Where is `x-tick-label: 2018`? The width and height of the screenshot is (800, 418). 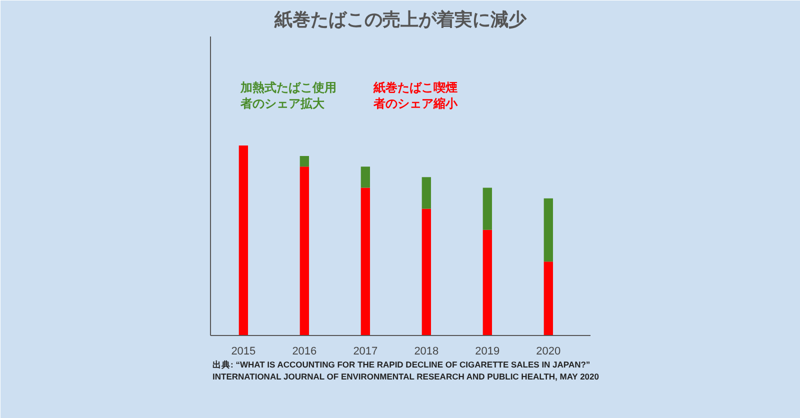
x-tick-label: 2018 is located at coordinates (426, 352).